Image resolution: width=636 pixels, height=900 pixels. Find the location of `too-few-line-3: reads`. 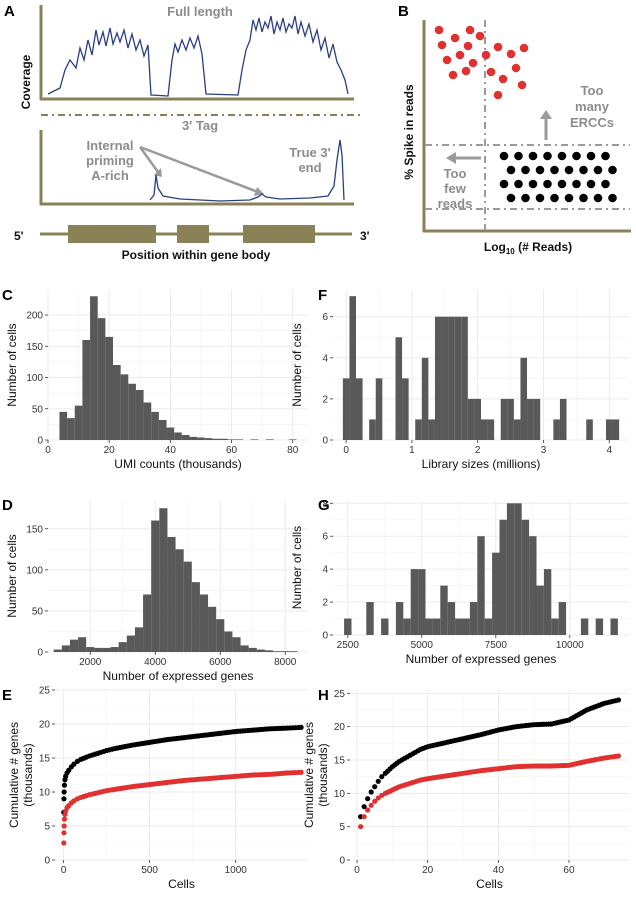

too-few-line-3: reads is located at coordinates (455, 203).